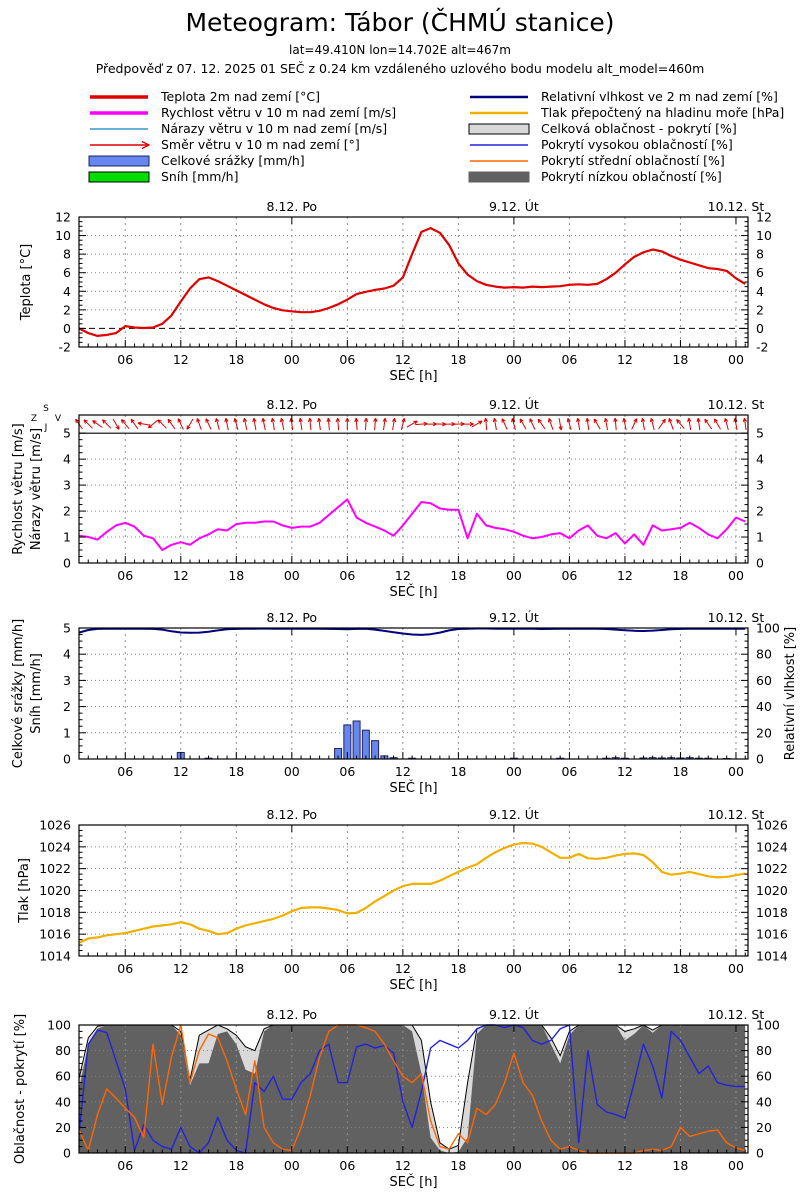 Image resolution: width=800 pixels, height=1200 pixels. Describe the element at coordinates (412, 282) in the screenshot. I see `temperature-line` at that location.